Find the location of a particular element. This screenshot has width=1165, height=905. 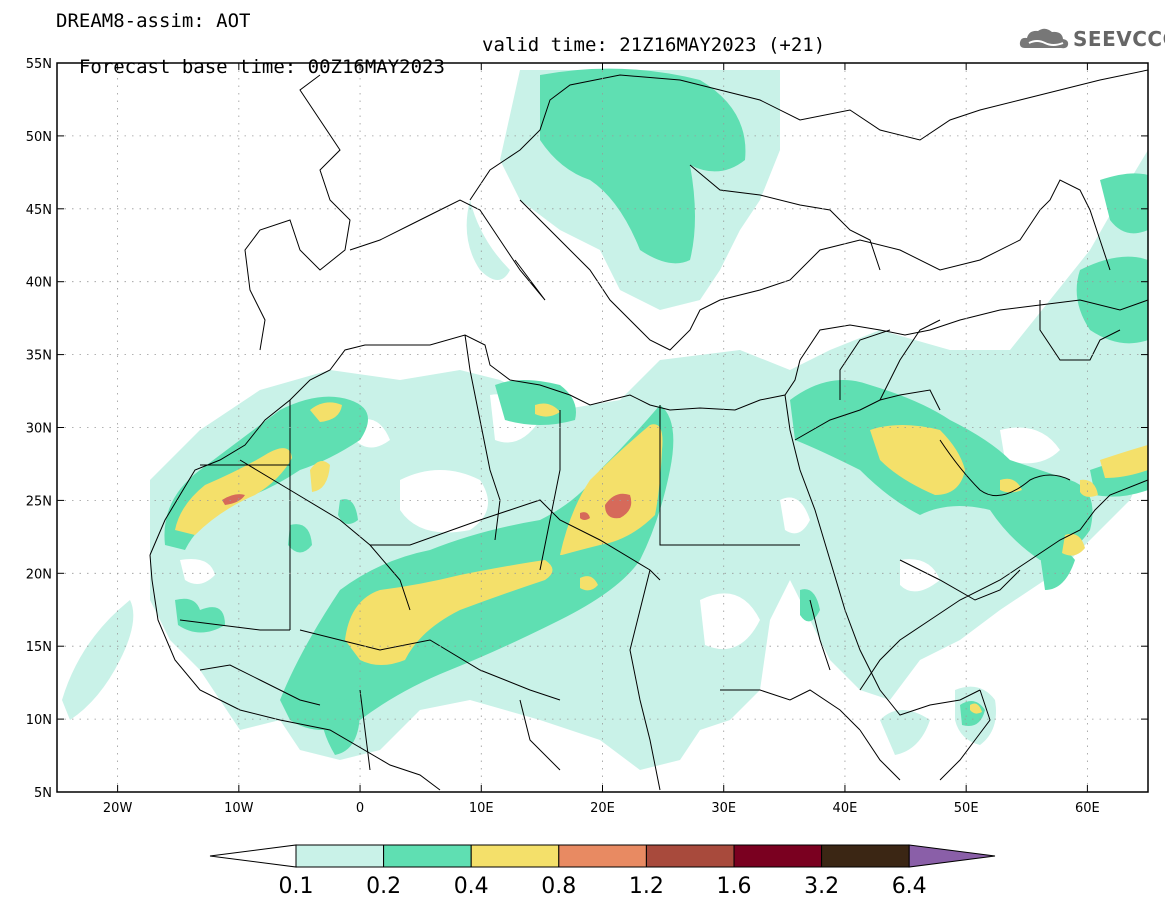

base-time-label: Forecast base time: 00Z16MAY2023 is located at coordinates (261, 67).